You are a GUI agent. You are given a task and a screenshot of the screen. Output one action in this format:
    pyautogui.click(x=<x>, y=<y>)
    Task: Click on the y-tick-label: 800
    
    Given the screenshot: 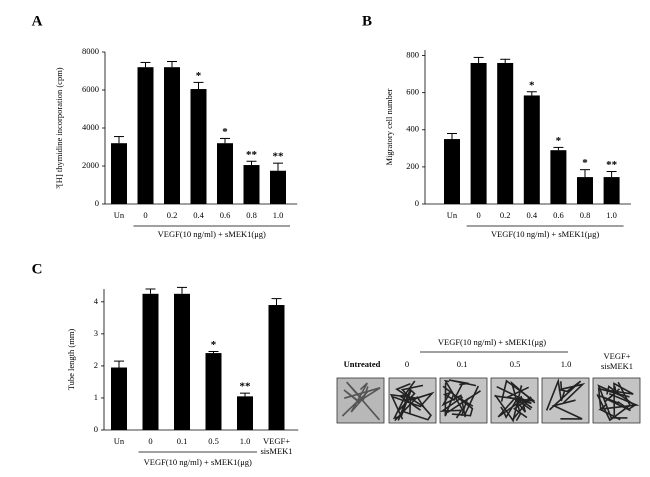 What is the action you would take?
    pyautogui.click(x=412, y=55)
    